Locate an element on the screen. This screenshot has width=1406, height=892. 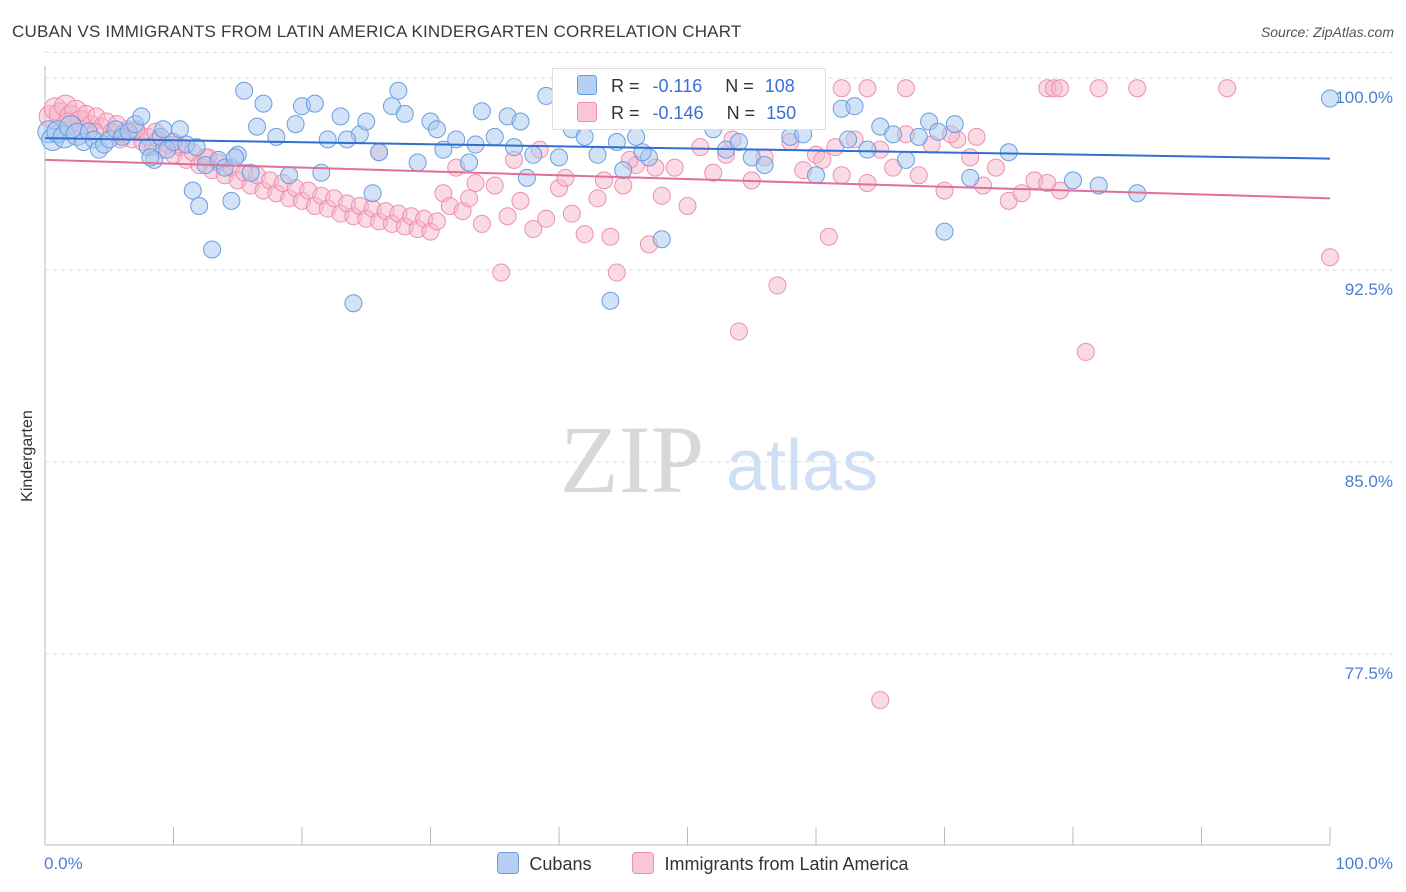
immigrants-r-value: -0.146 is located at coordinates (678, 113).